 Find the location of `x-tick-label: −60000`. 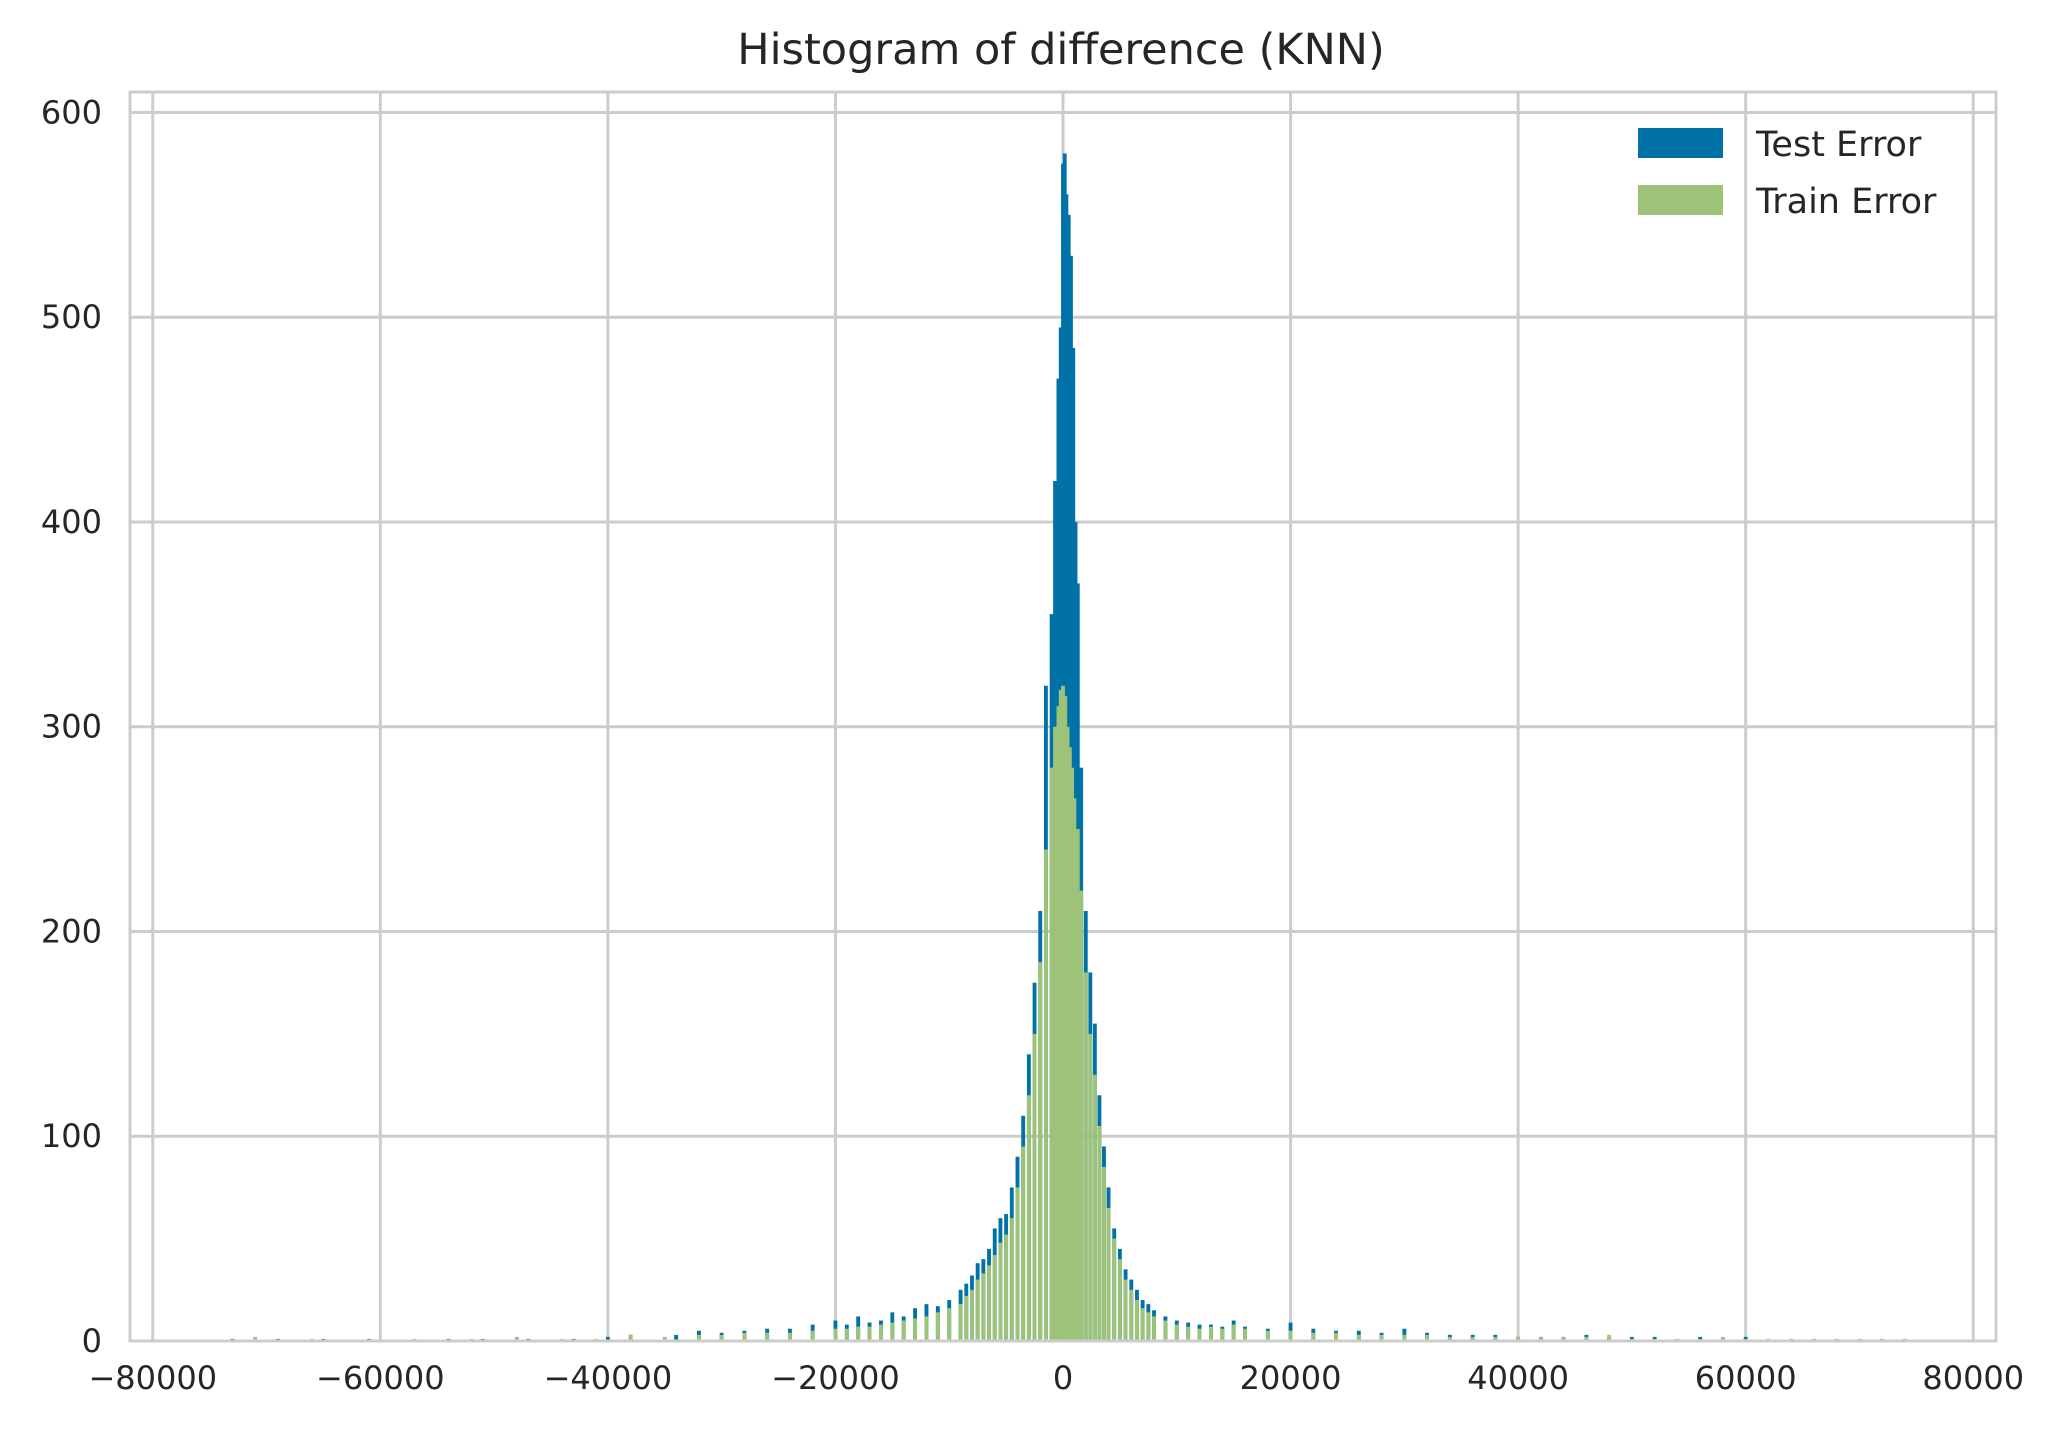

x-tick-label: −60000 is located at coordinates (380, 1378).